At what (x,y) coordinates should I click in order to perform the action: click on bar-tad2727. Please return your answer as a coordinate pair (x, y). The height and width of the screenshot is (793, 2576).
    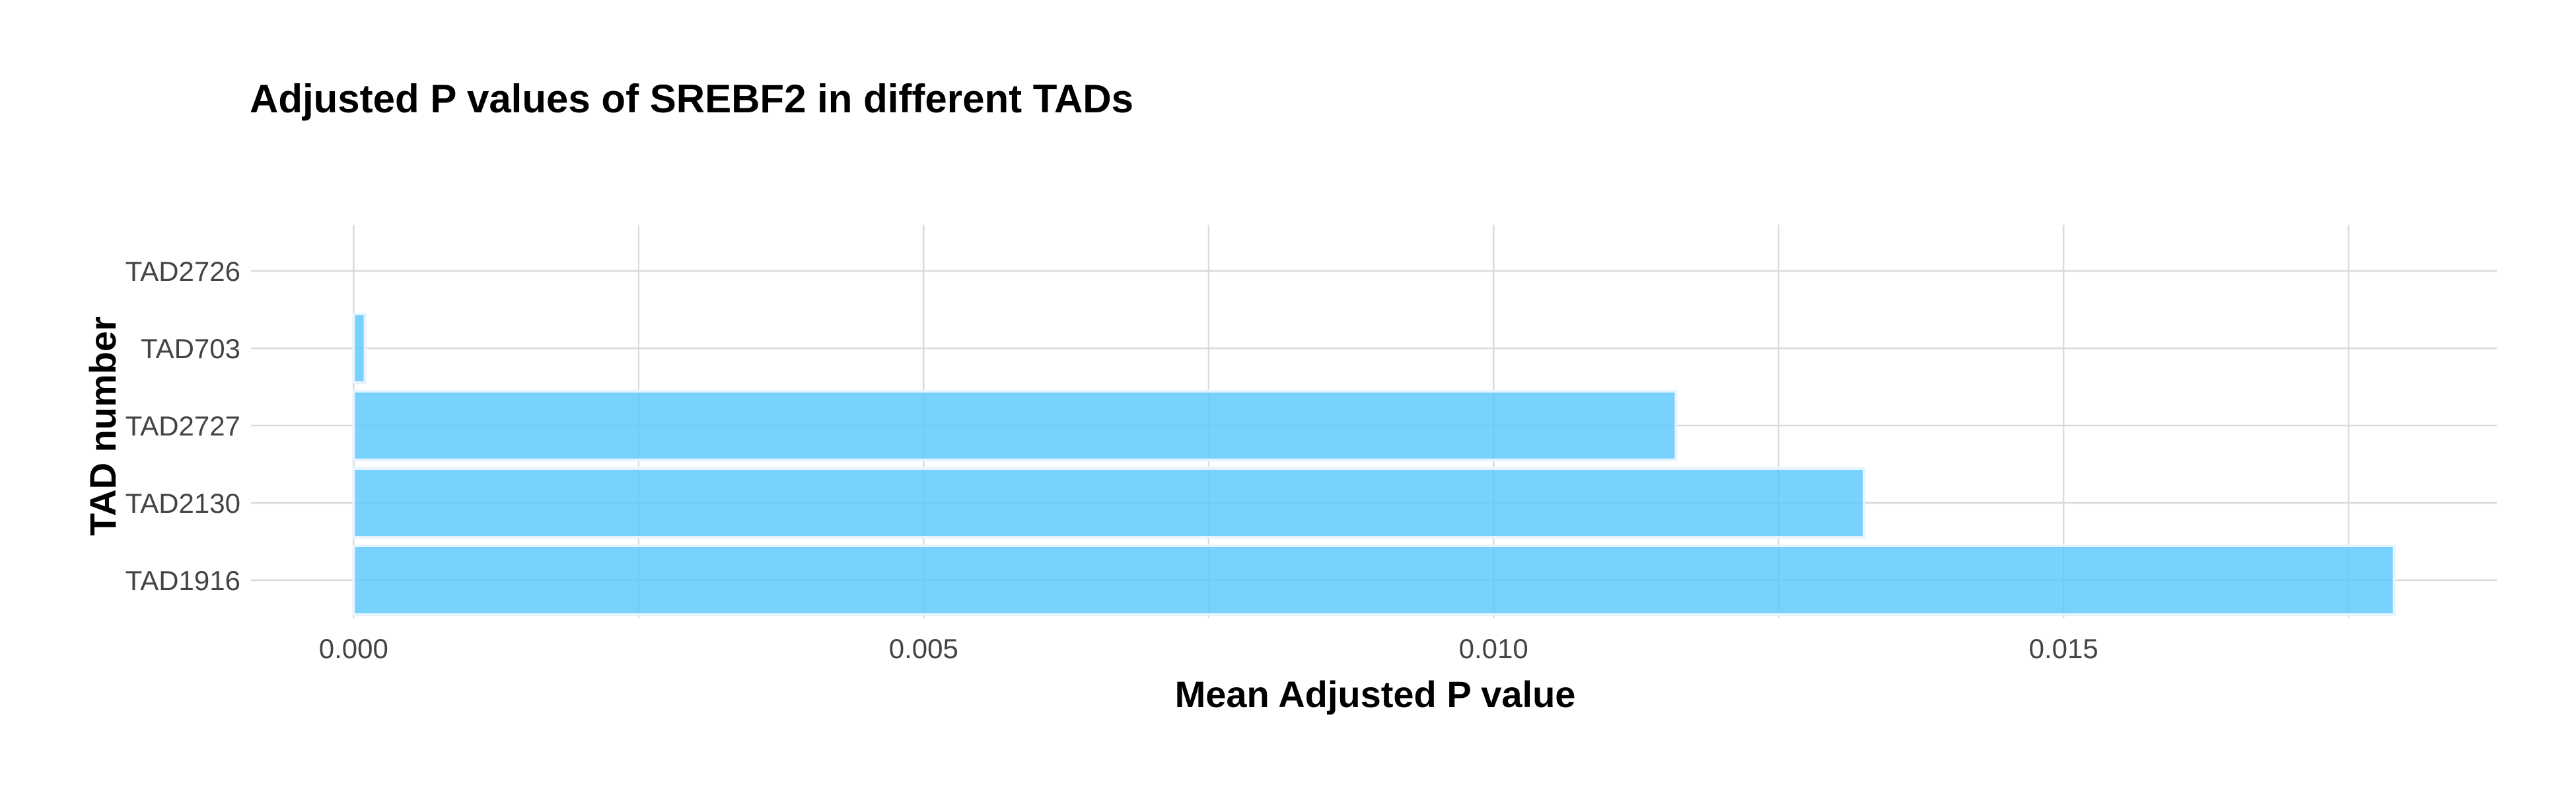
    Looking at the image, I should click on (1015, 426).